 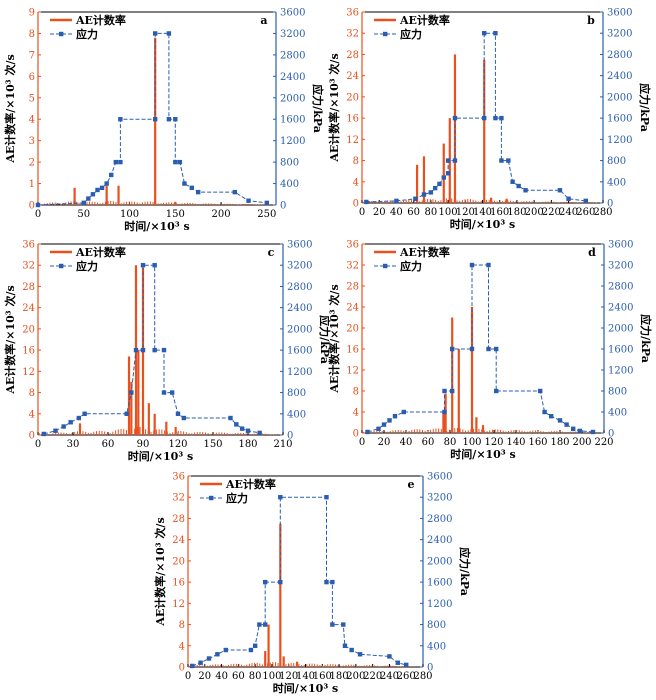 I want to click on panel-label: b, so click(x=591, y=20).